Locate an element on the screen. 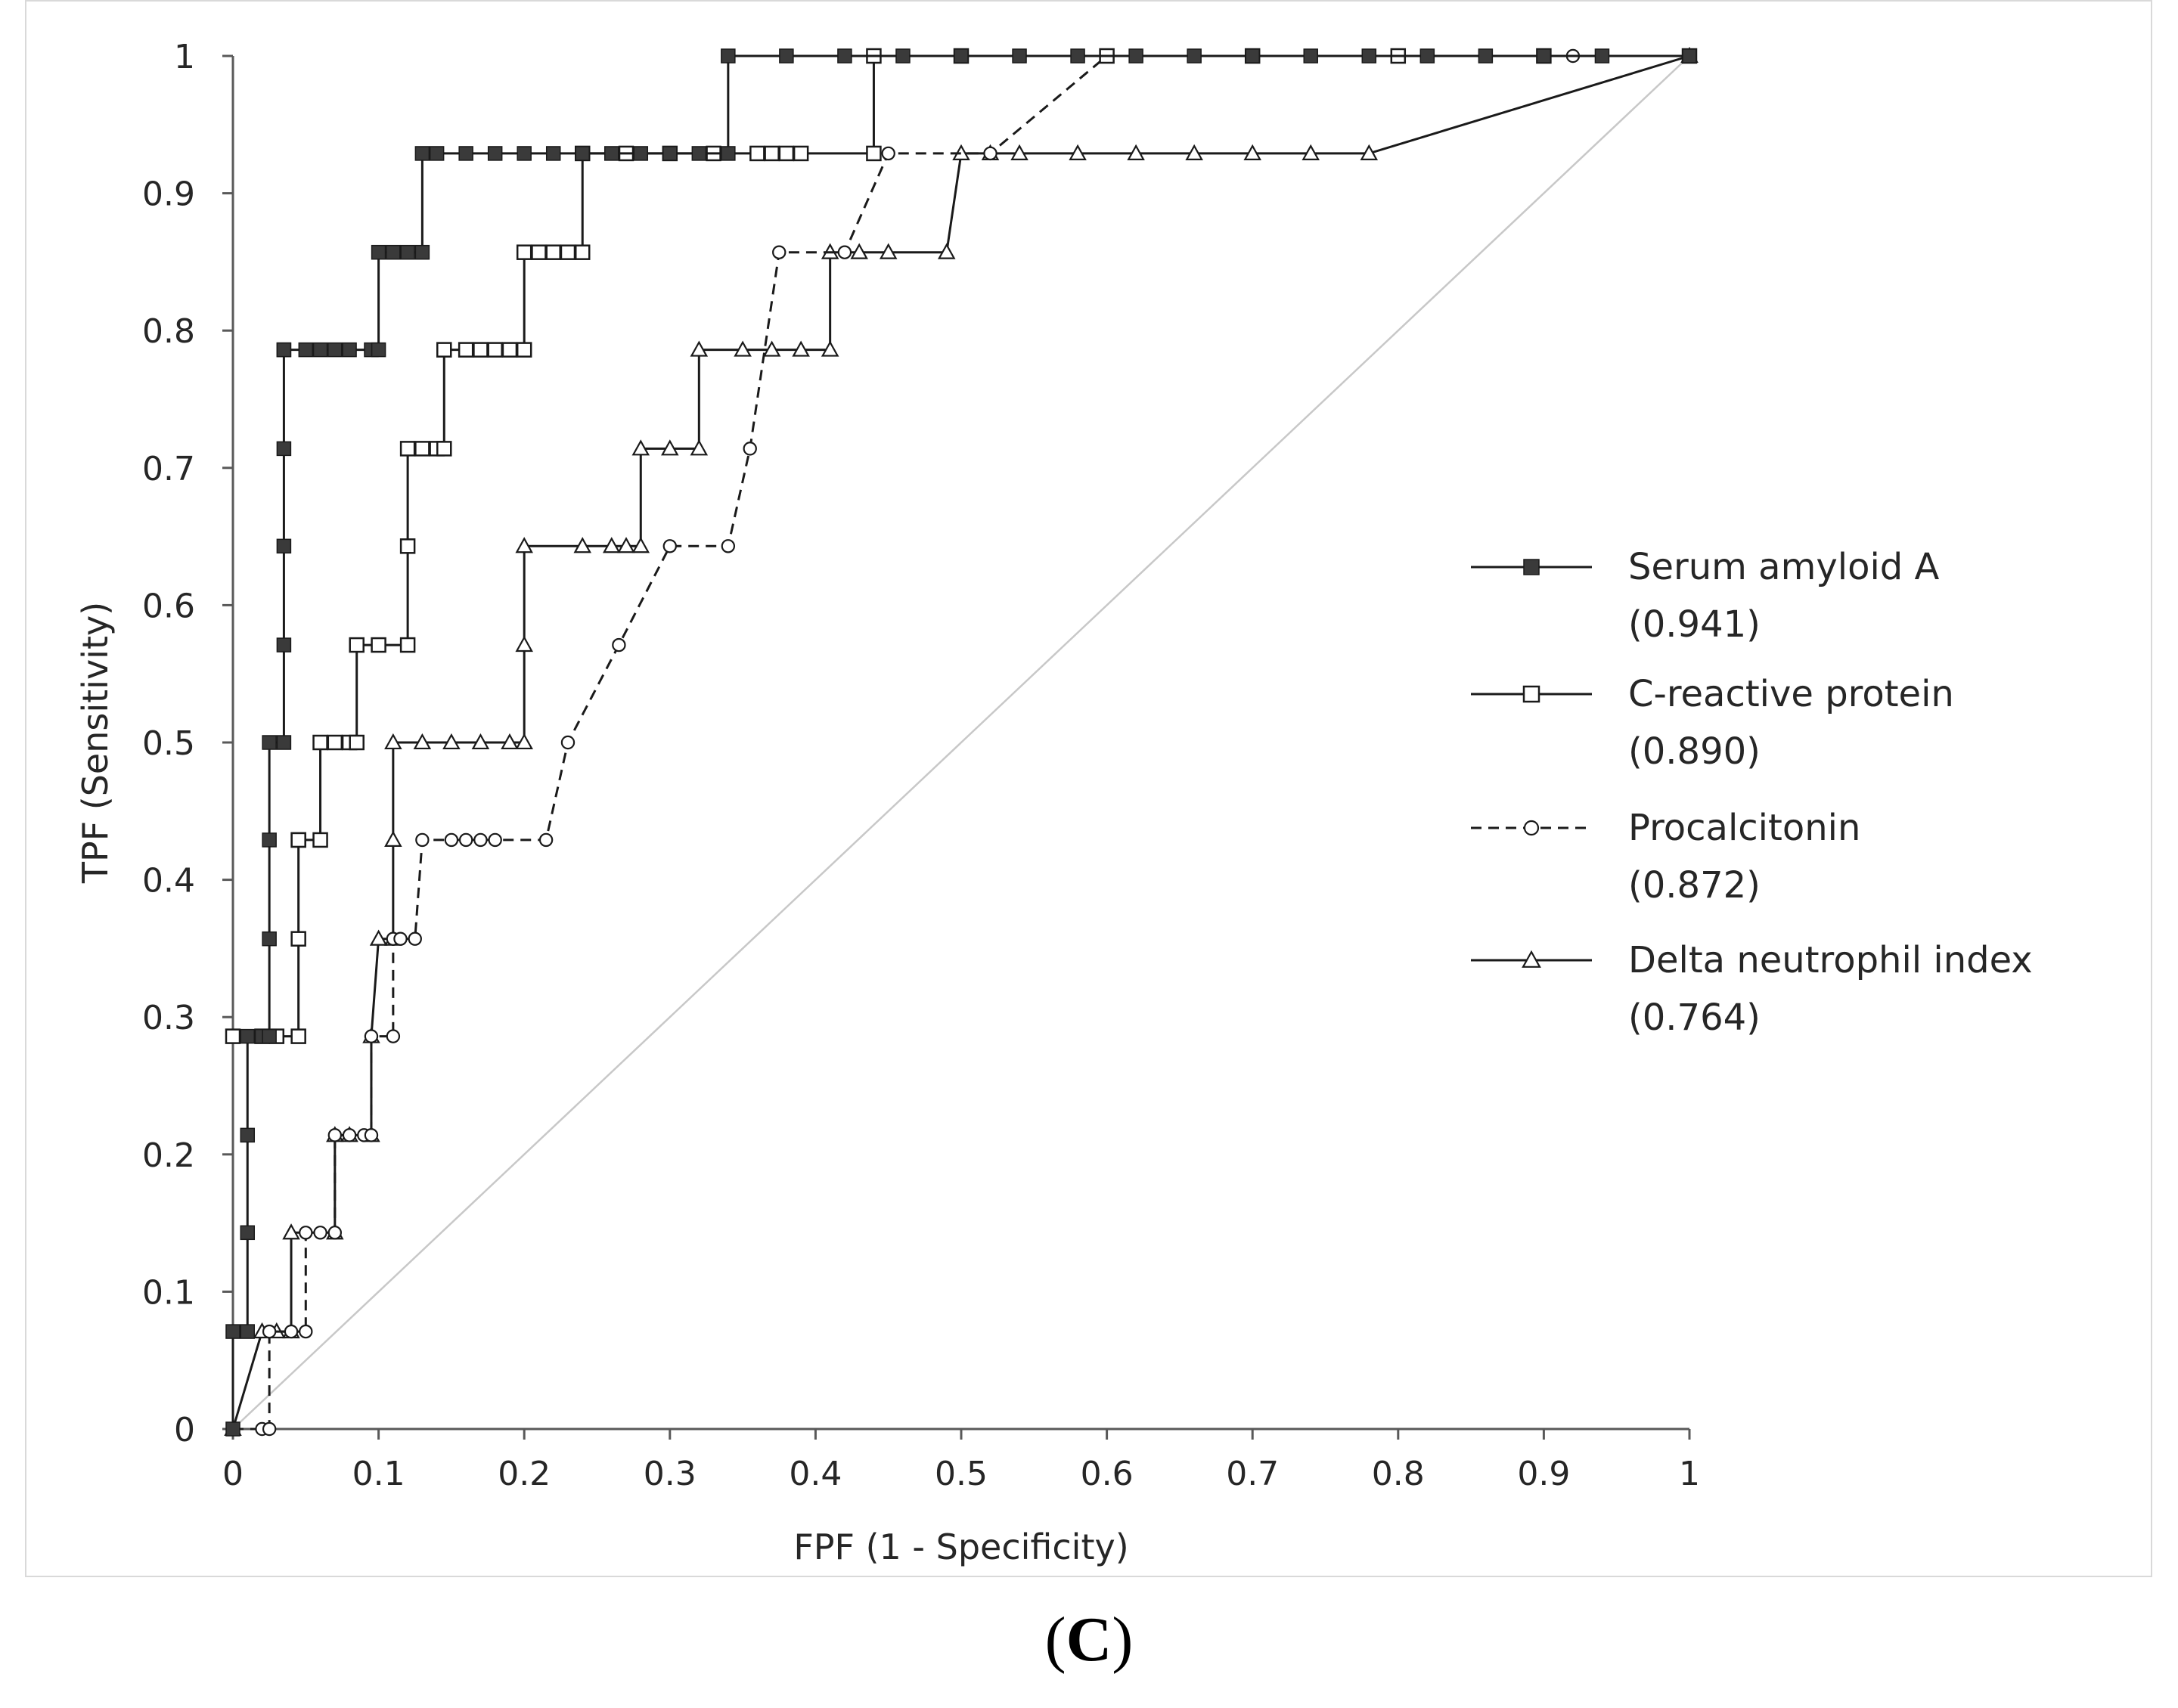  y-tick-label: 0.9 is located at coordinates (168, 194).